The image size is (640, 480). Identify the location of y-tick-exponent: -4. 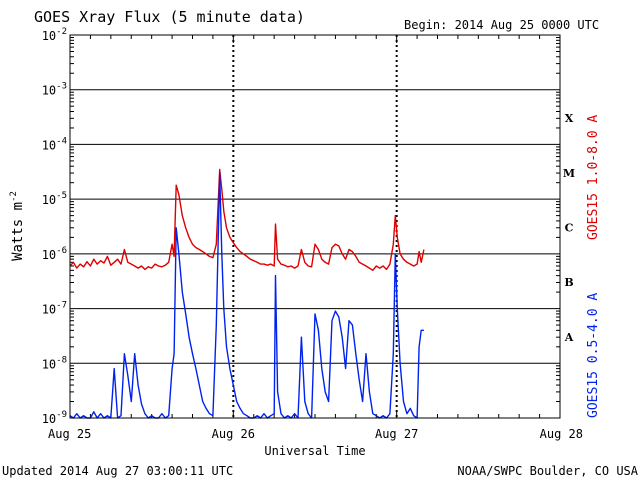
(61, 141).